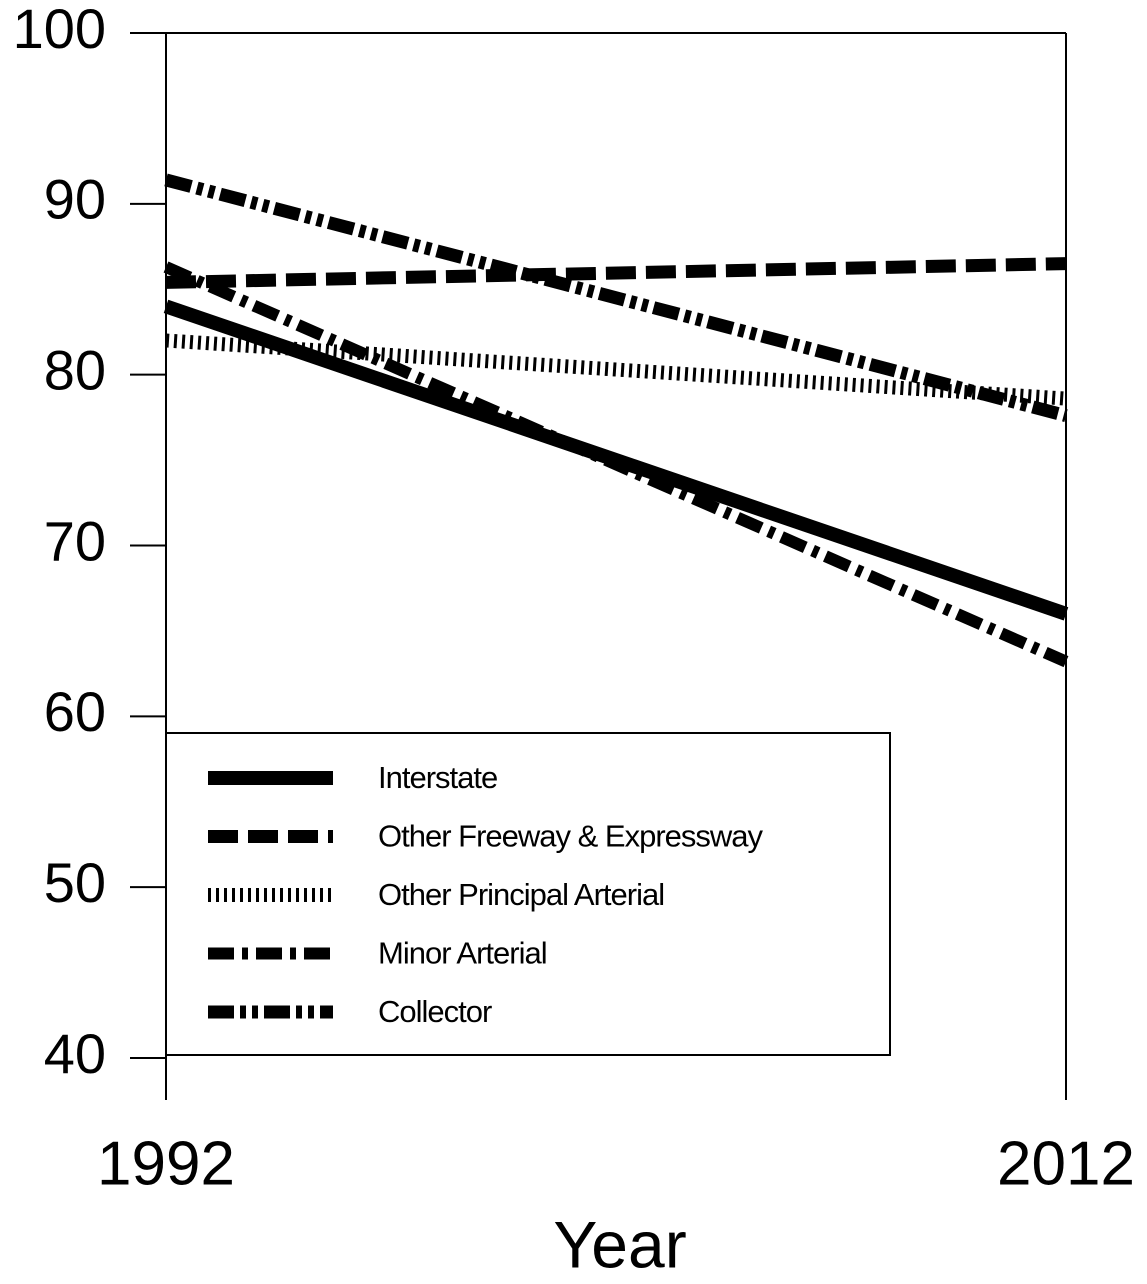 This screenshot has height=1284, width=1147. Describe the element at coordinates (437, 777) in the screenshot. I see `legend-label: Interstate` at that location.